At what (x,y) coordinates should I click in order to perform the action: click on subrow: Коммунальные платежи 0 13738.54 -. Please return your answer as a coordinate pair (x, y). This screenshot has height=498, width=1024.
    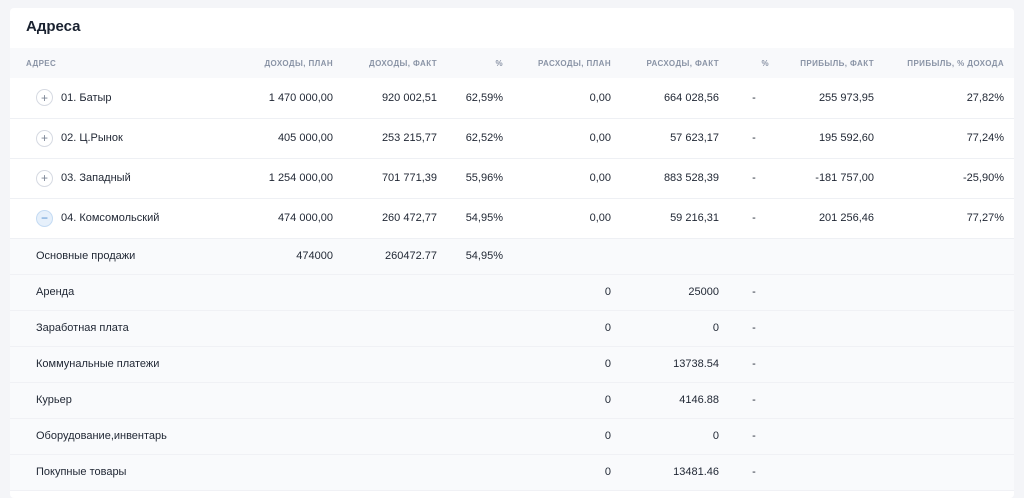
    Looking at the image, I should click on (512, 364).